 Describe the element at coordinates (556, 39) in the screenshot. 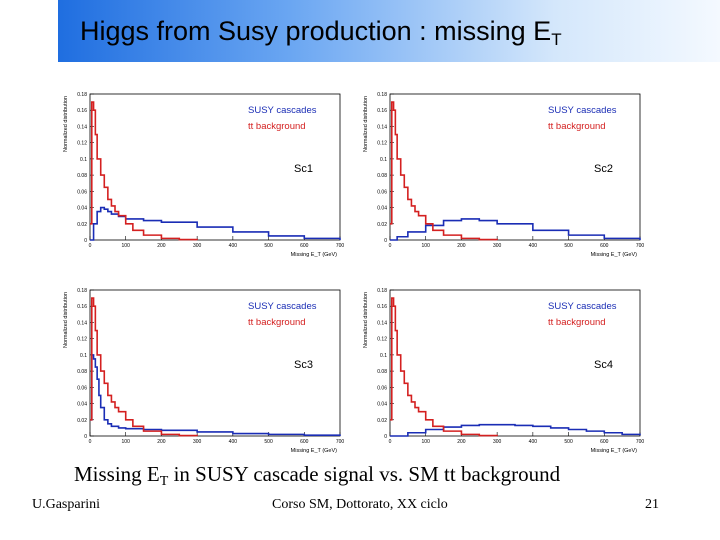

I see `slide-title-subscript: T` at that location.